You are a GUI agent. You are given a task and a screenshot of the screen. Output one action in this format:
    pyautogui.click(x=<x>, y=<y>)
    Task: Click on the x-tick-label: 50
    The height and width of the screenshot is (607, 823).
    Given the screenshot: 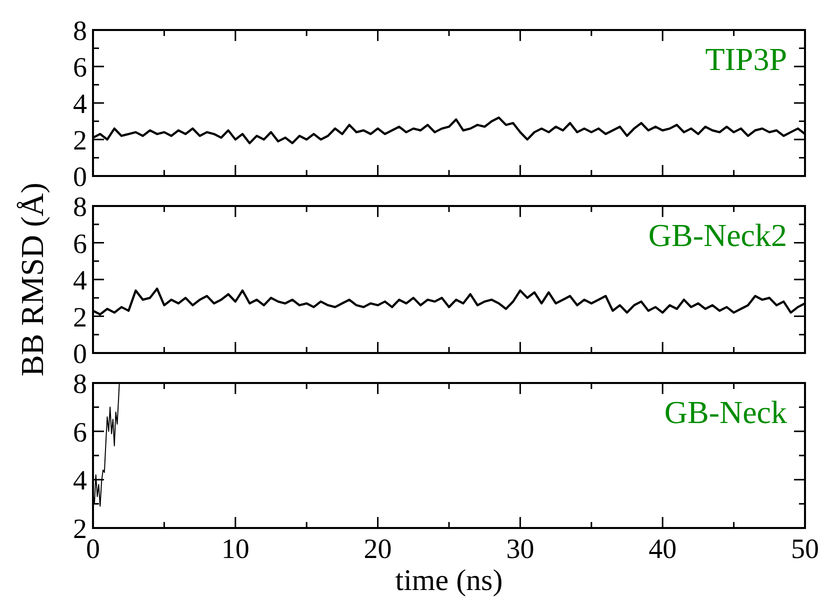 What is the action you would take?
    pyautogui.click(x=805, y=549)
    